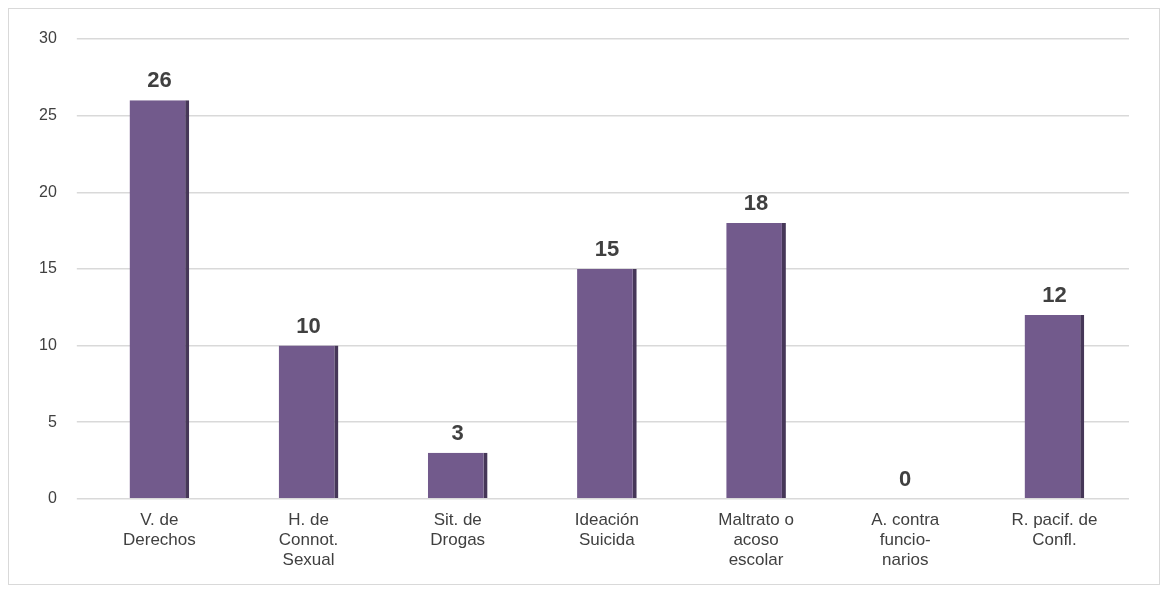 This screenshot has height=592, width=1167. What do you see at coordinates (607, 248) in the screenshot?
I see `data-label: 15` at bounding box center [607, 248].